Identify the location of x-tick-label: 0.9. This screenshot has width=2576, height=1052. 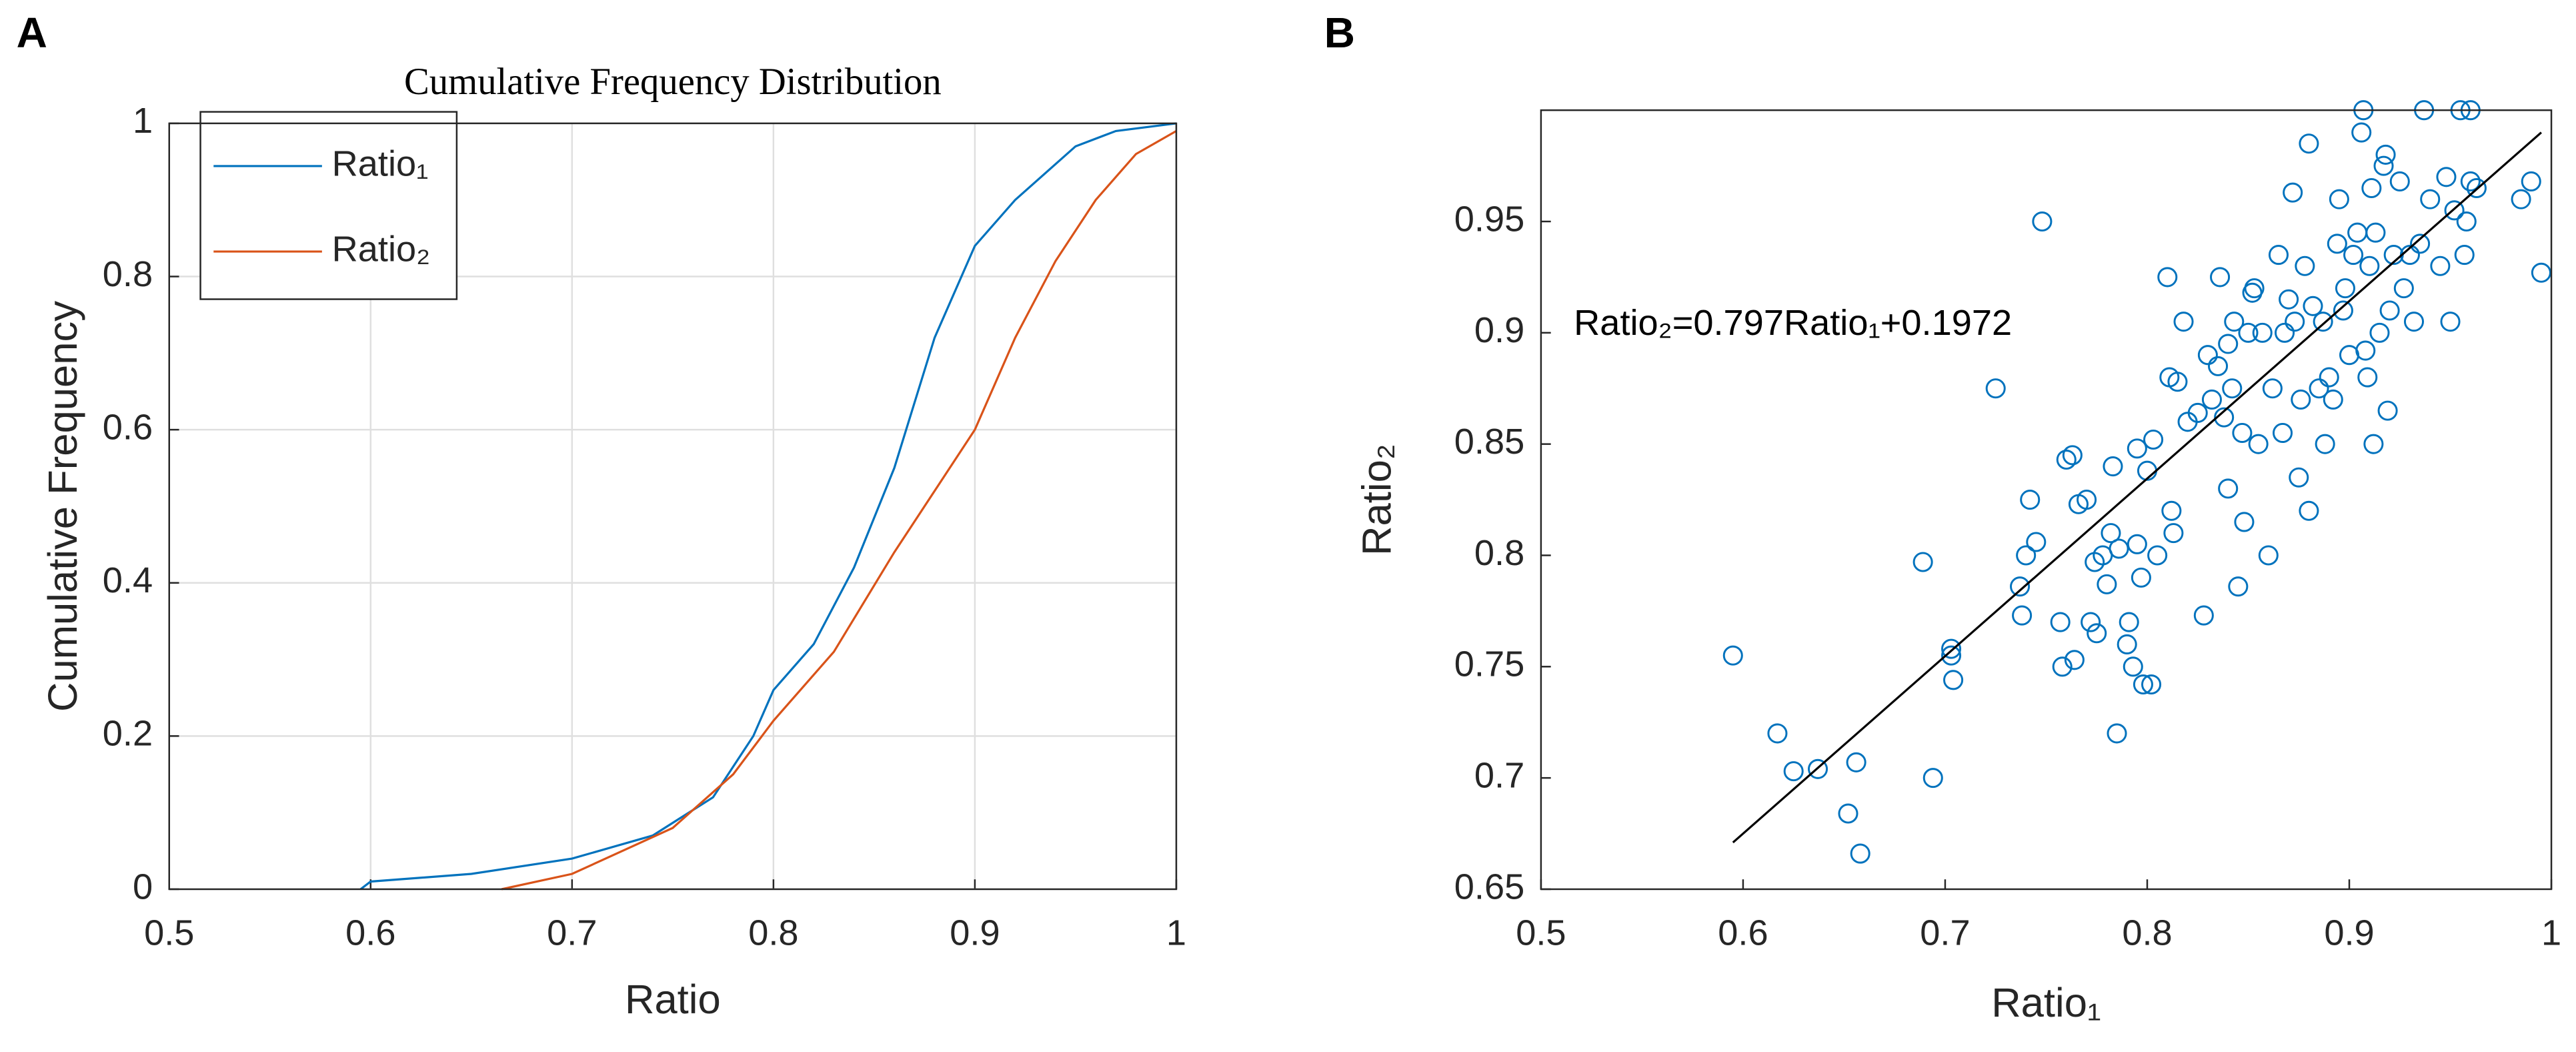
(975, 933).